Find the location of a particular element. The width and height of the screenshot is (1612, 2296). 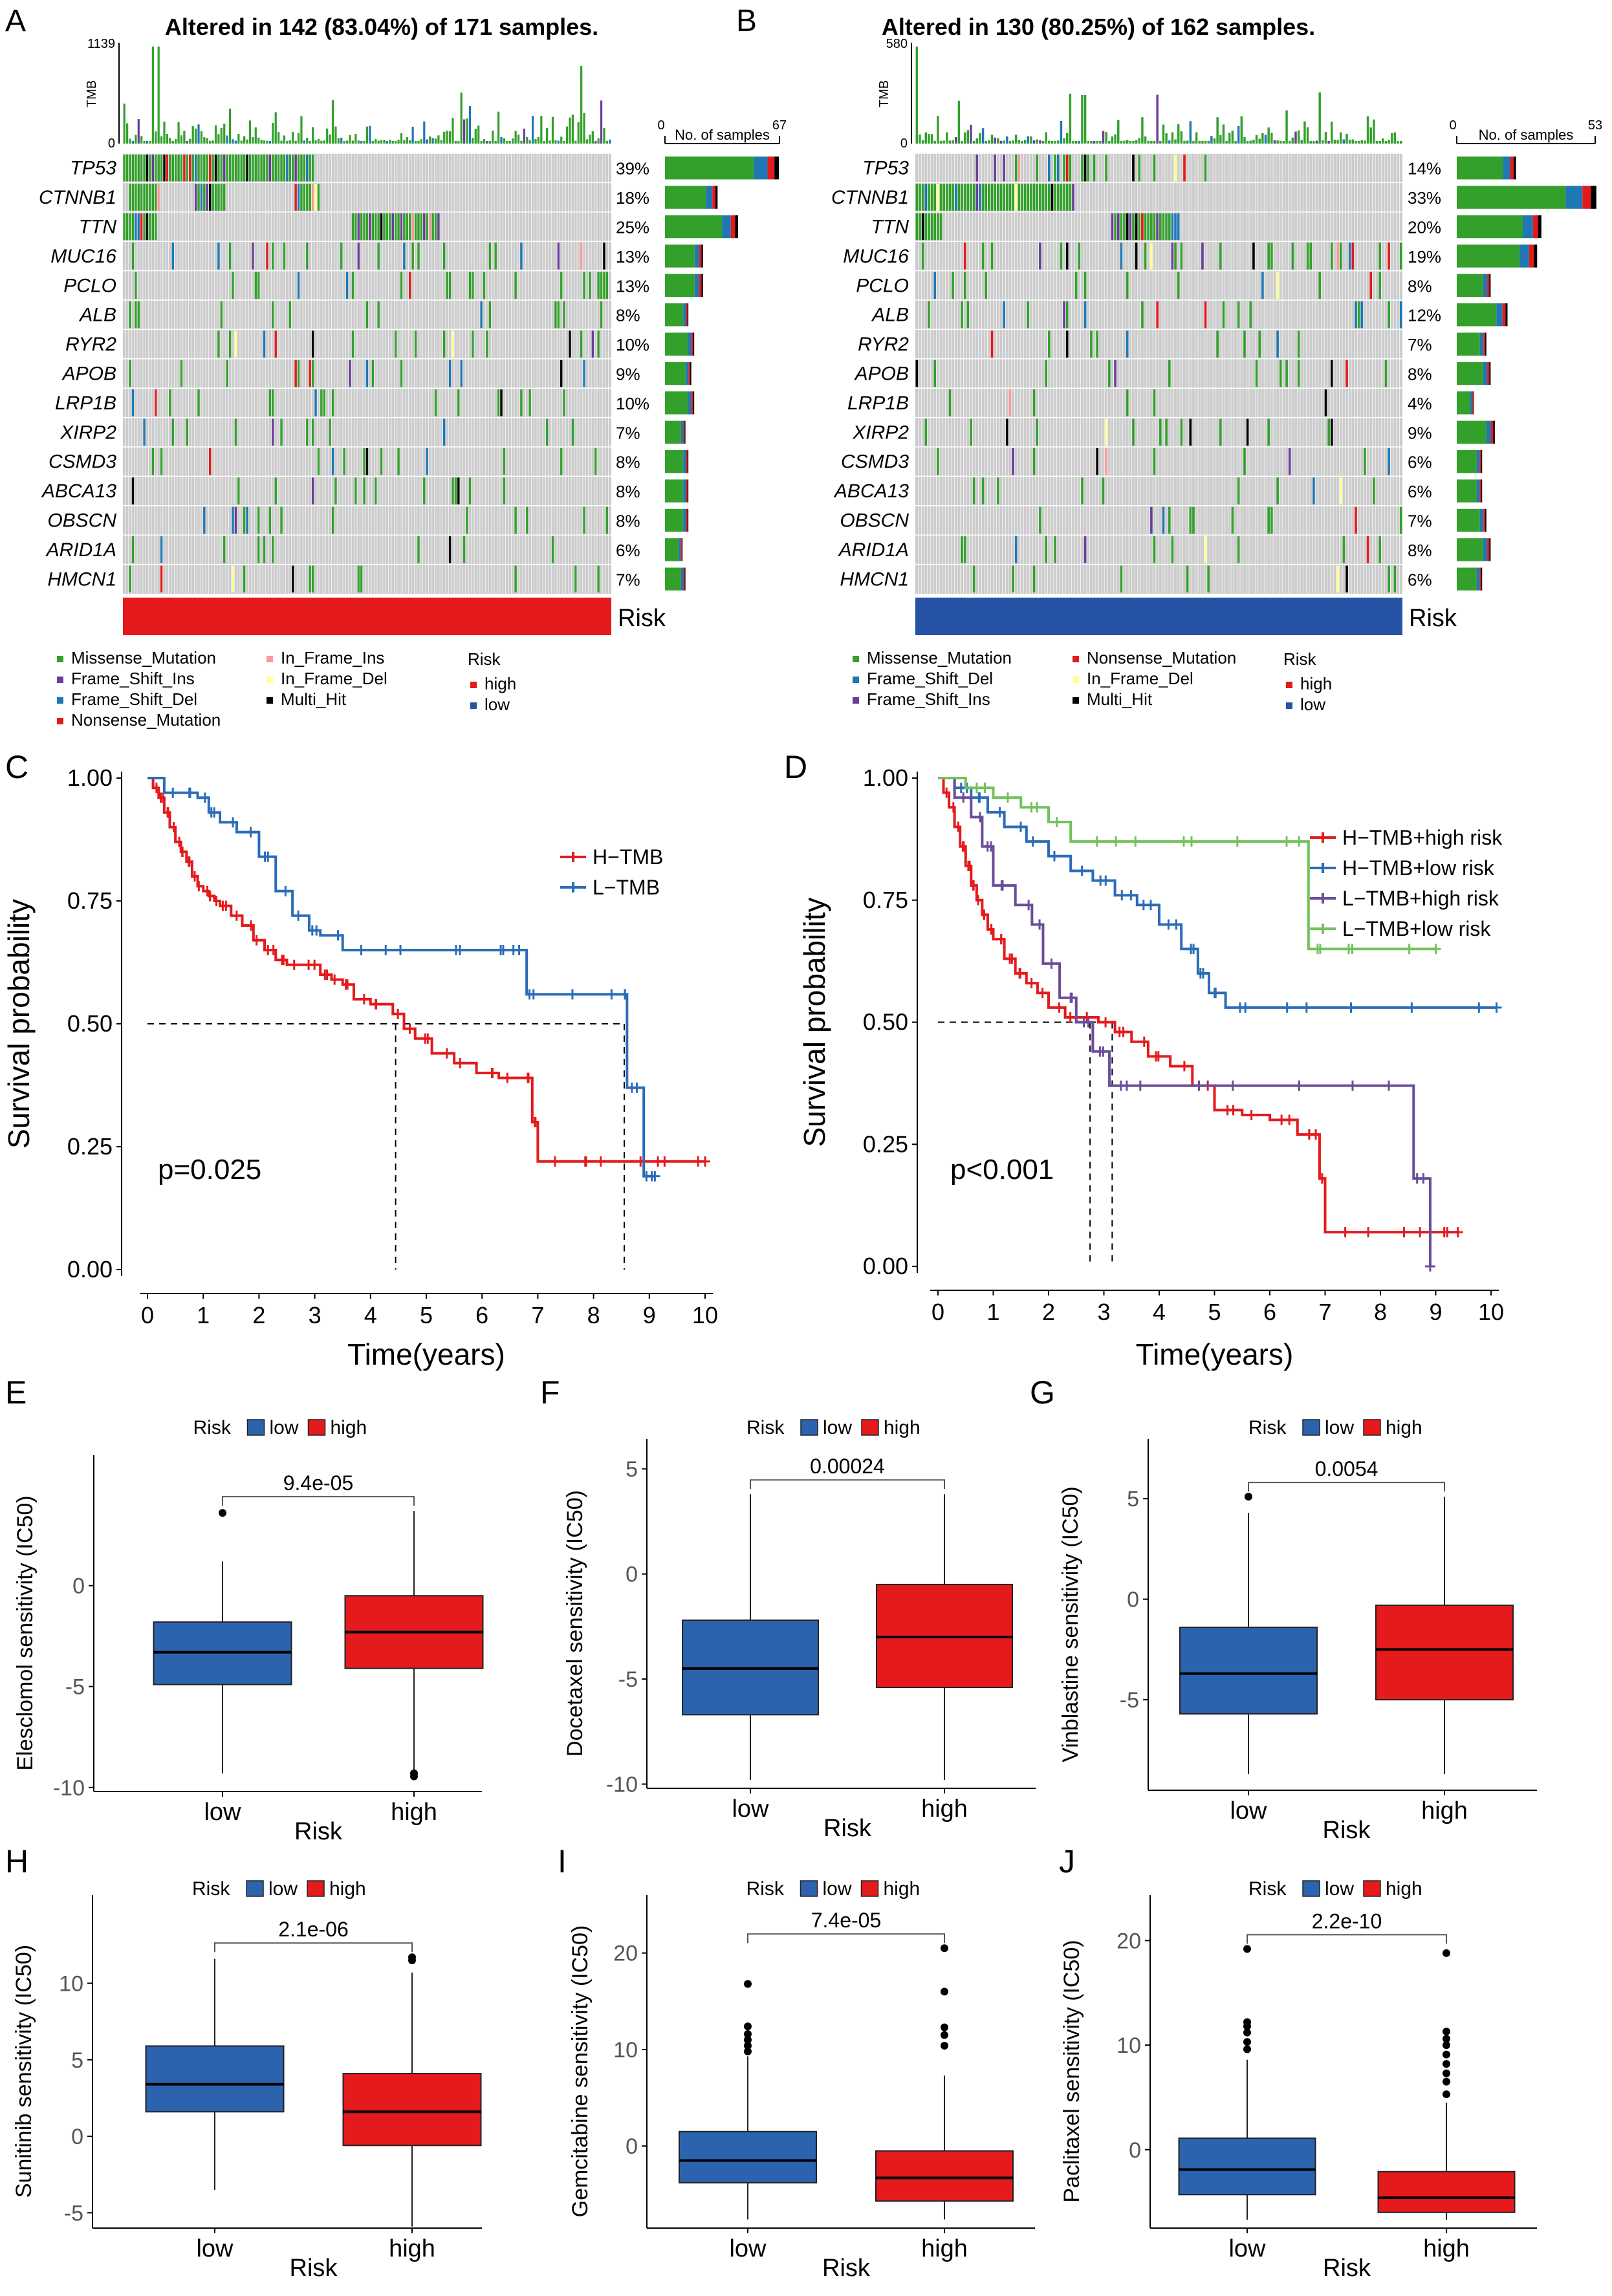

legend-label: Frame_Shift_Ins is located at coordinates (133, 678).